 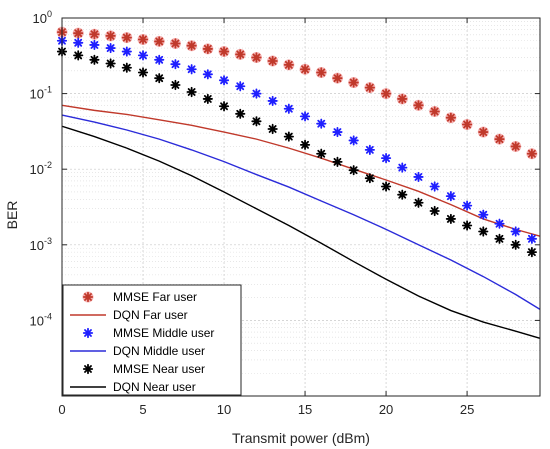 I want to click on x-tick-labels: 0 5 10 15 20 25, so click(x=266, y=409).